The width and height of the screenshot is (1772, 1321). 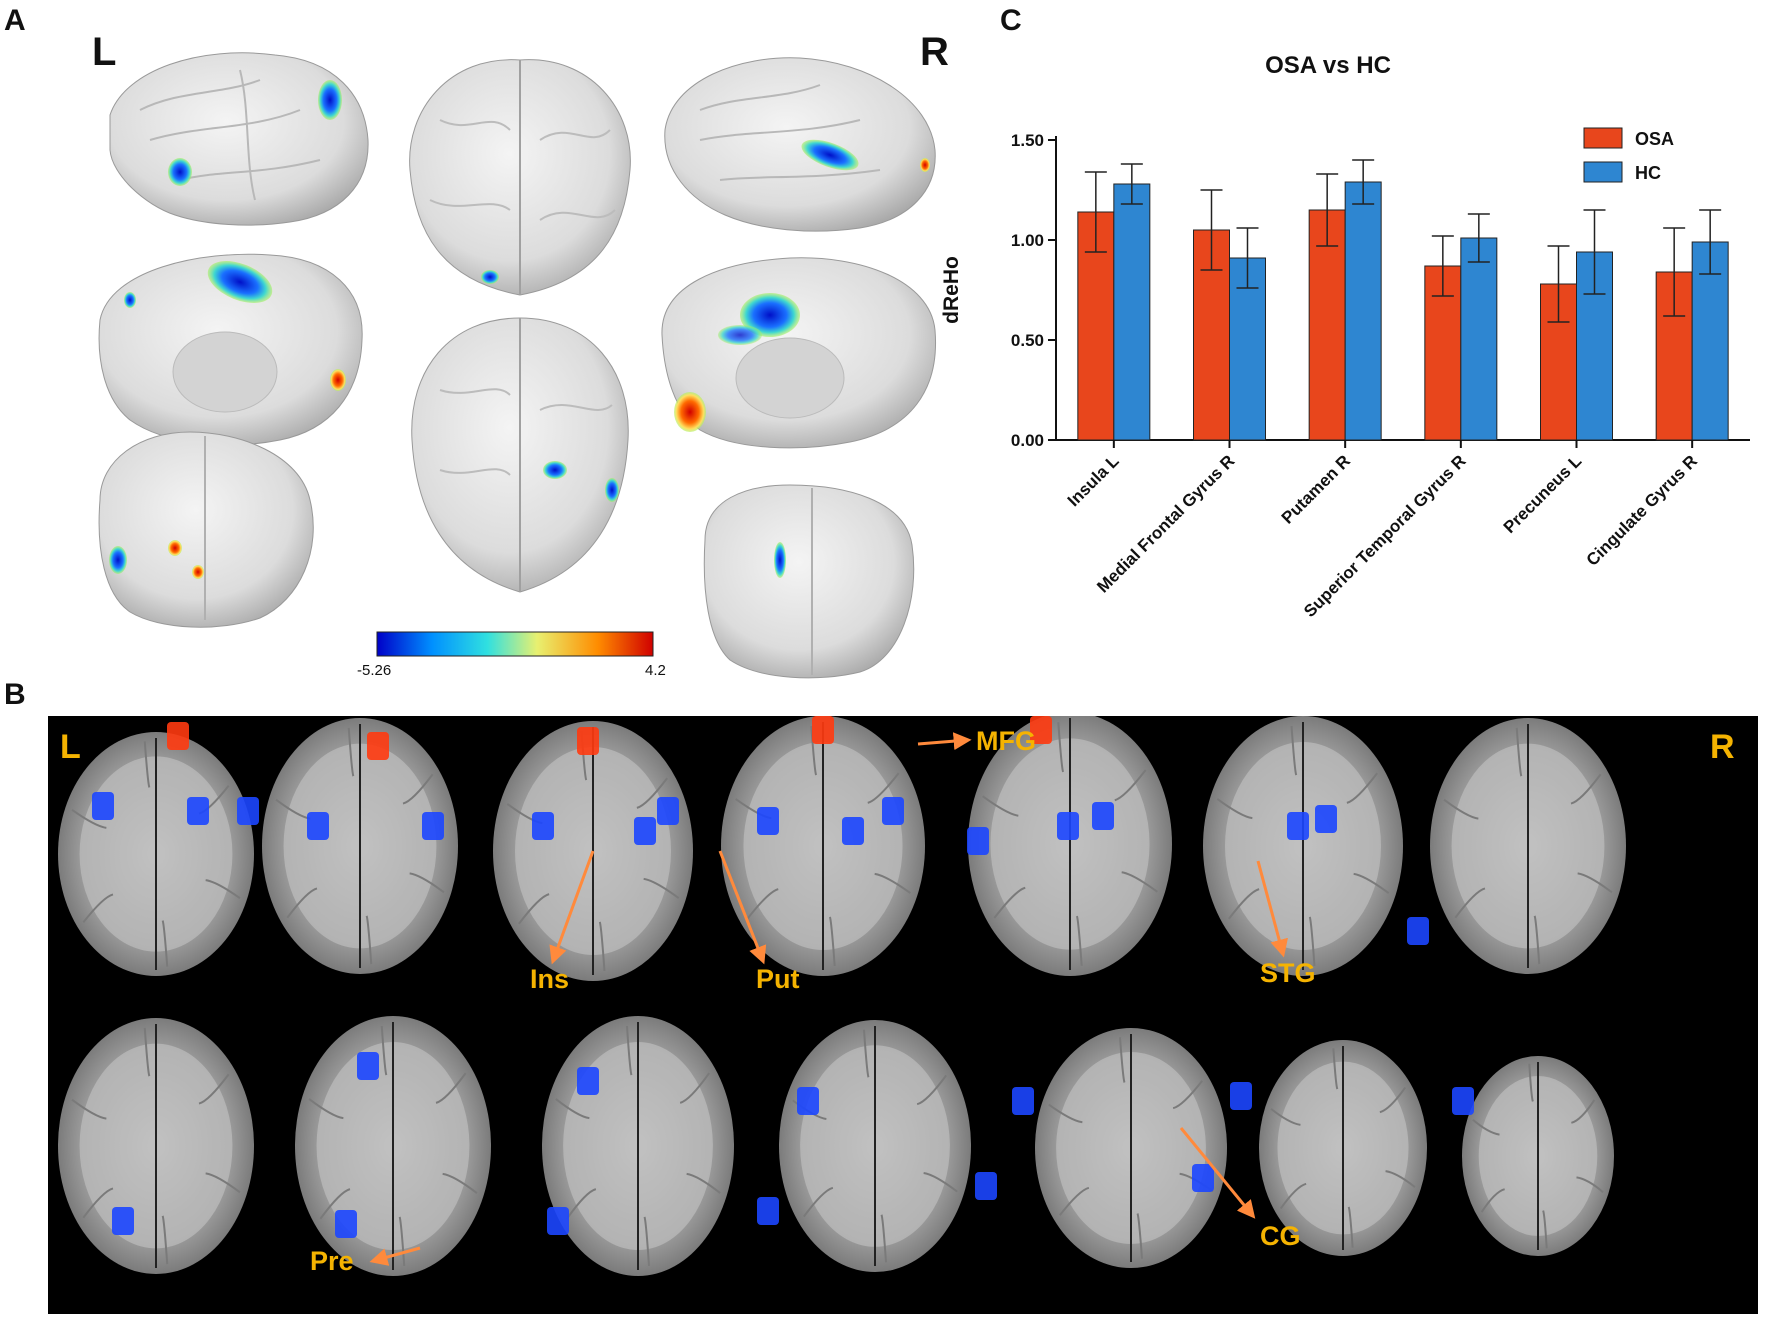 I want to click on left-anterior-brain, so click(x=206, y=529).